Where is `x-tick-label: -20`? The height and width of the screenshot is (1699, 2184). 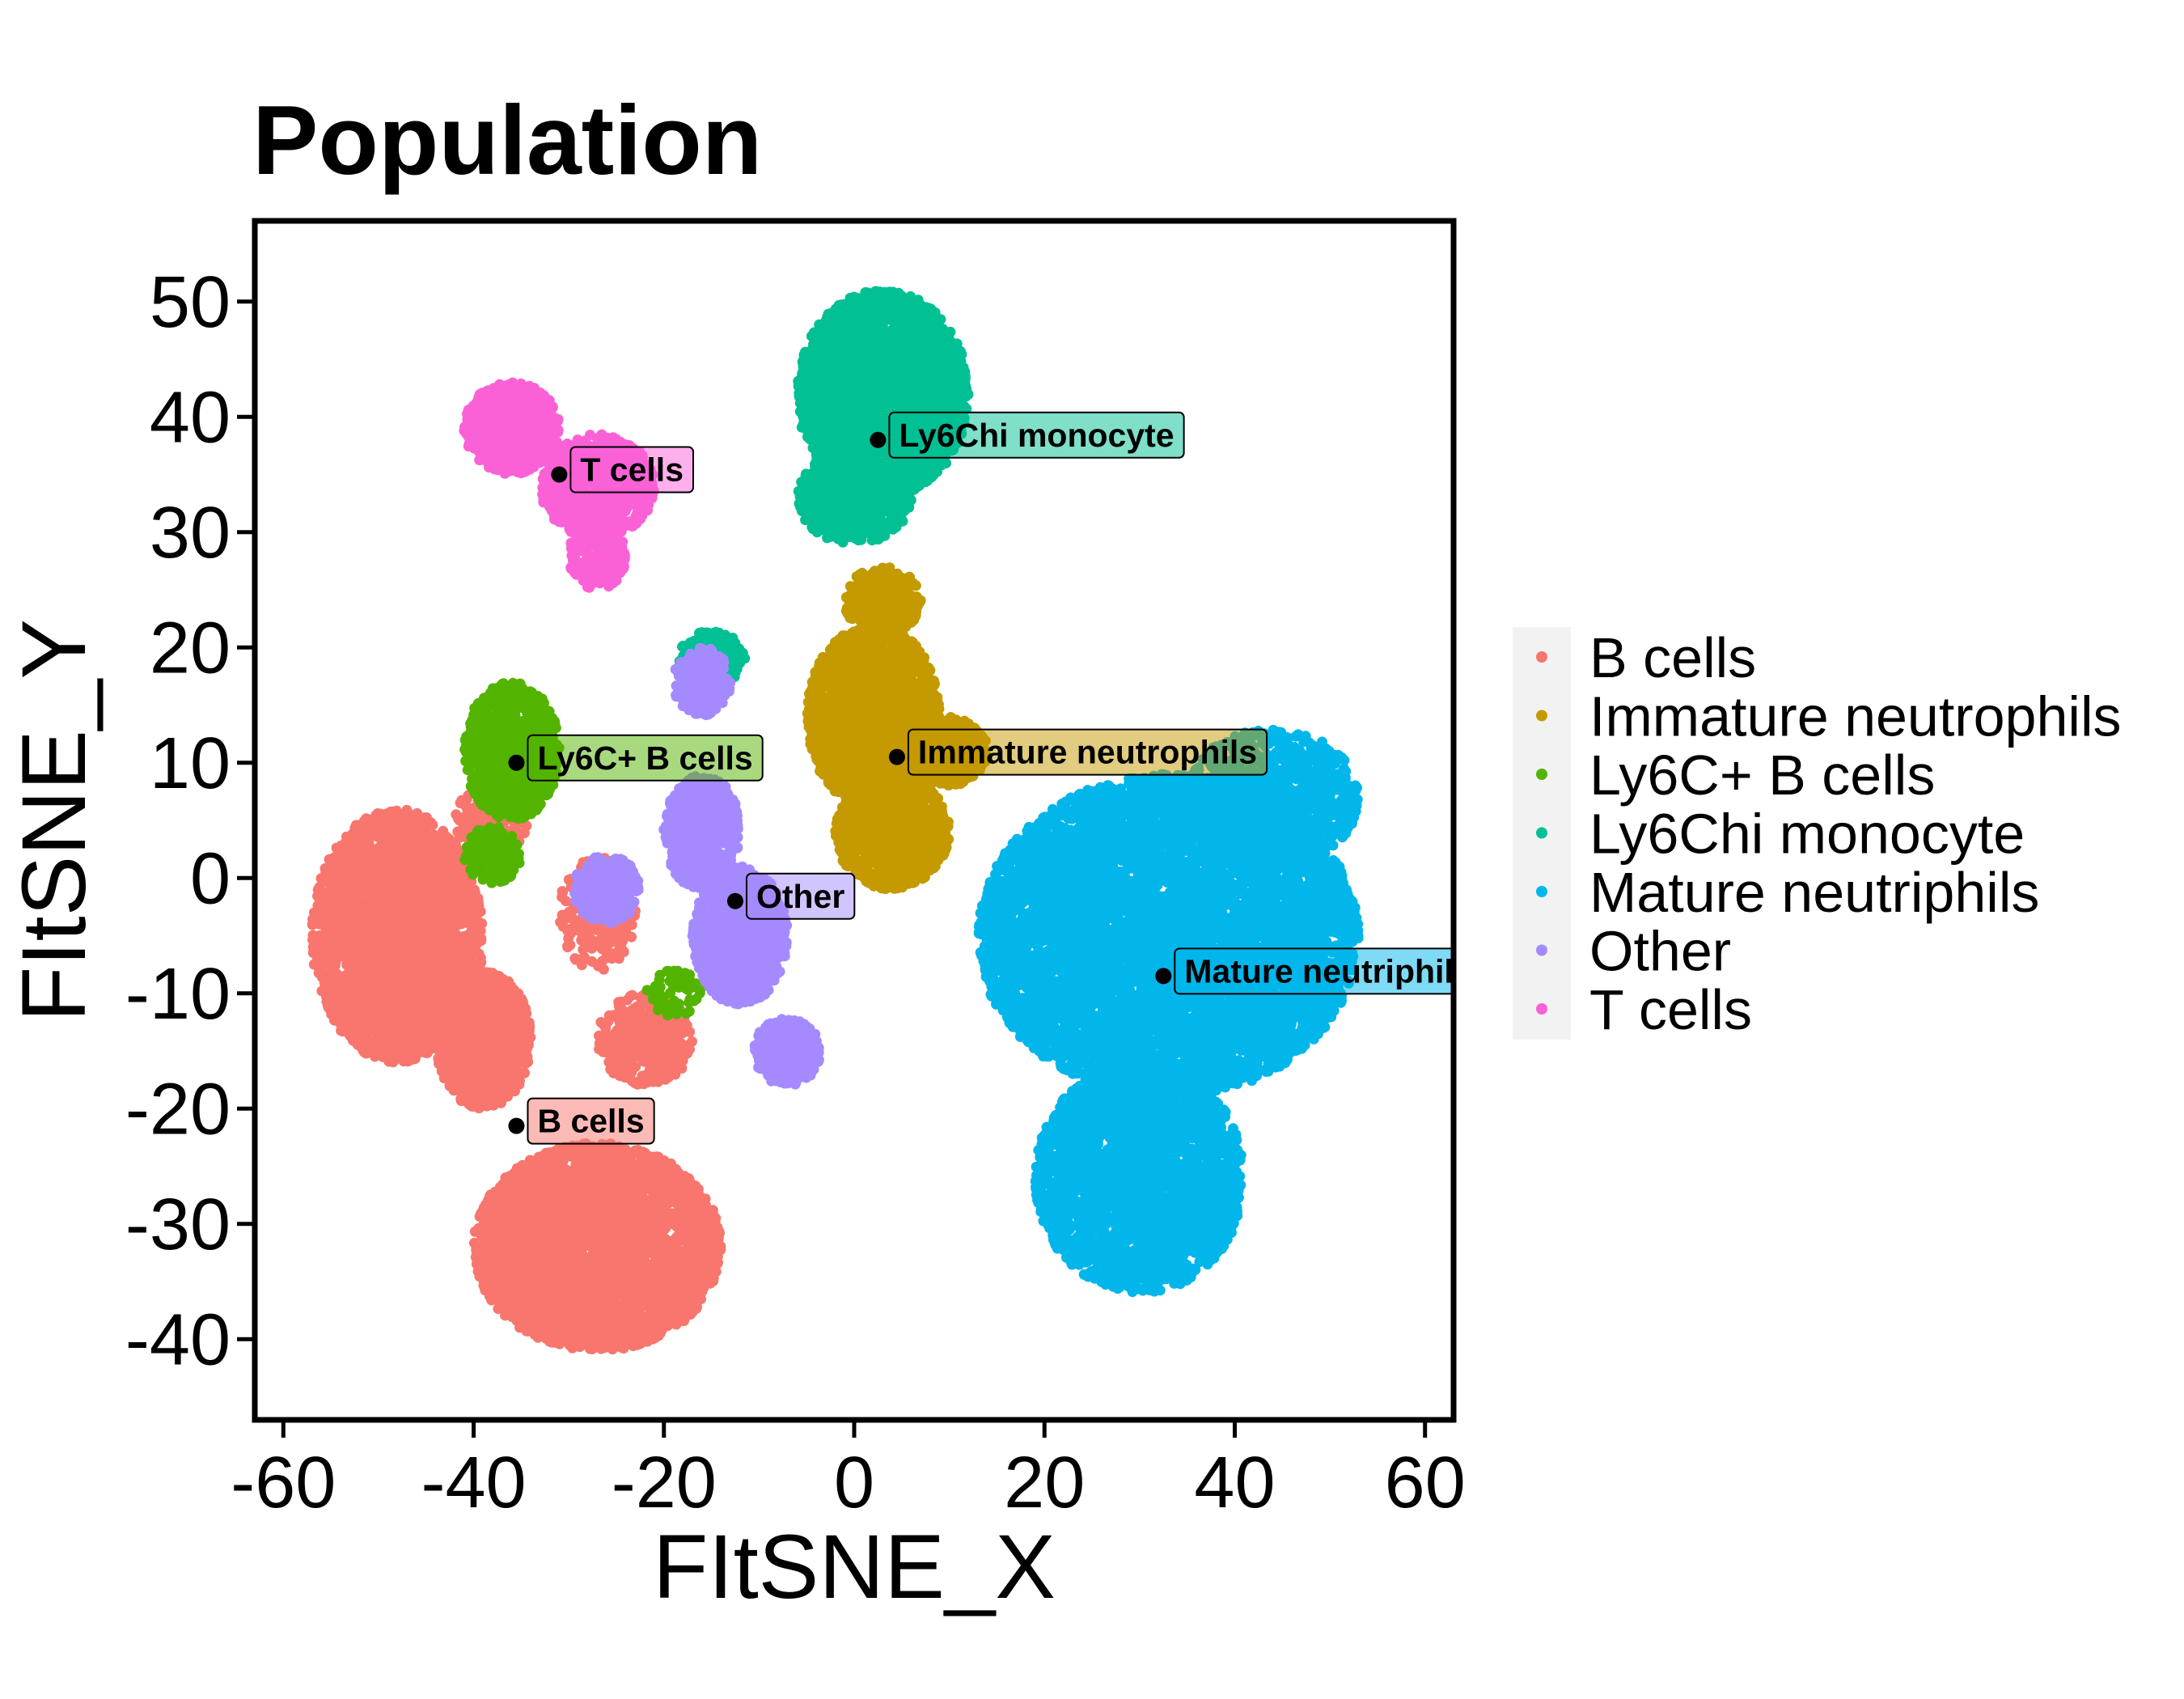
x-tick-label: -20 is located at coordinates (664, 1483).